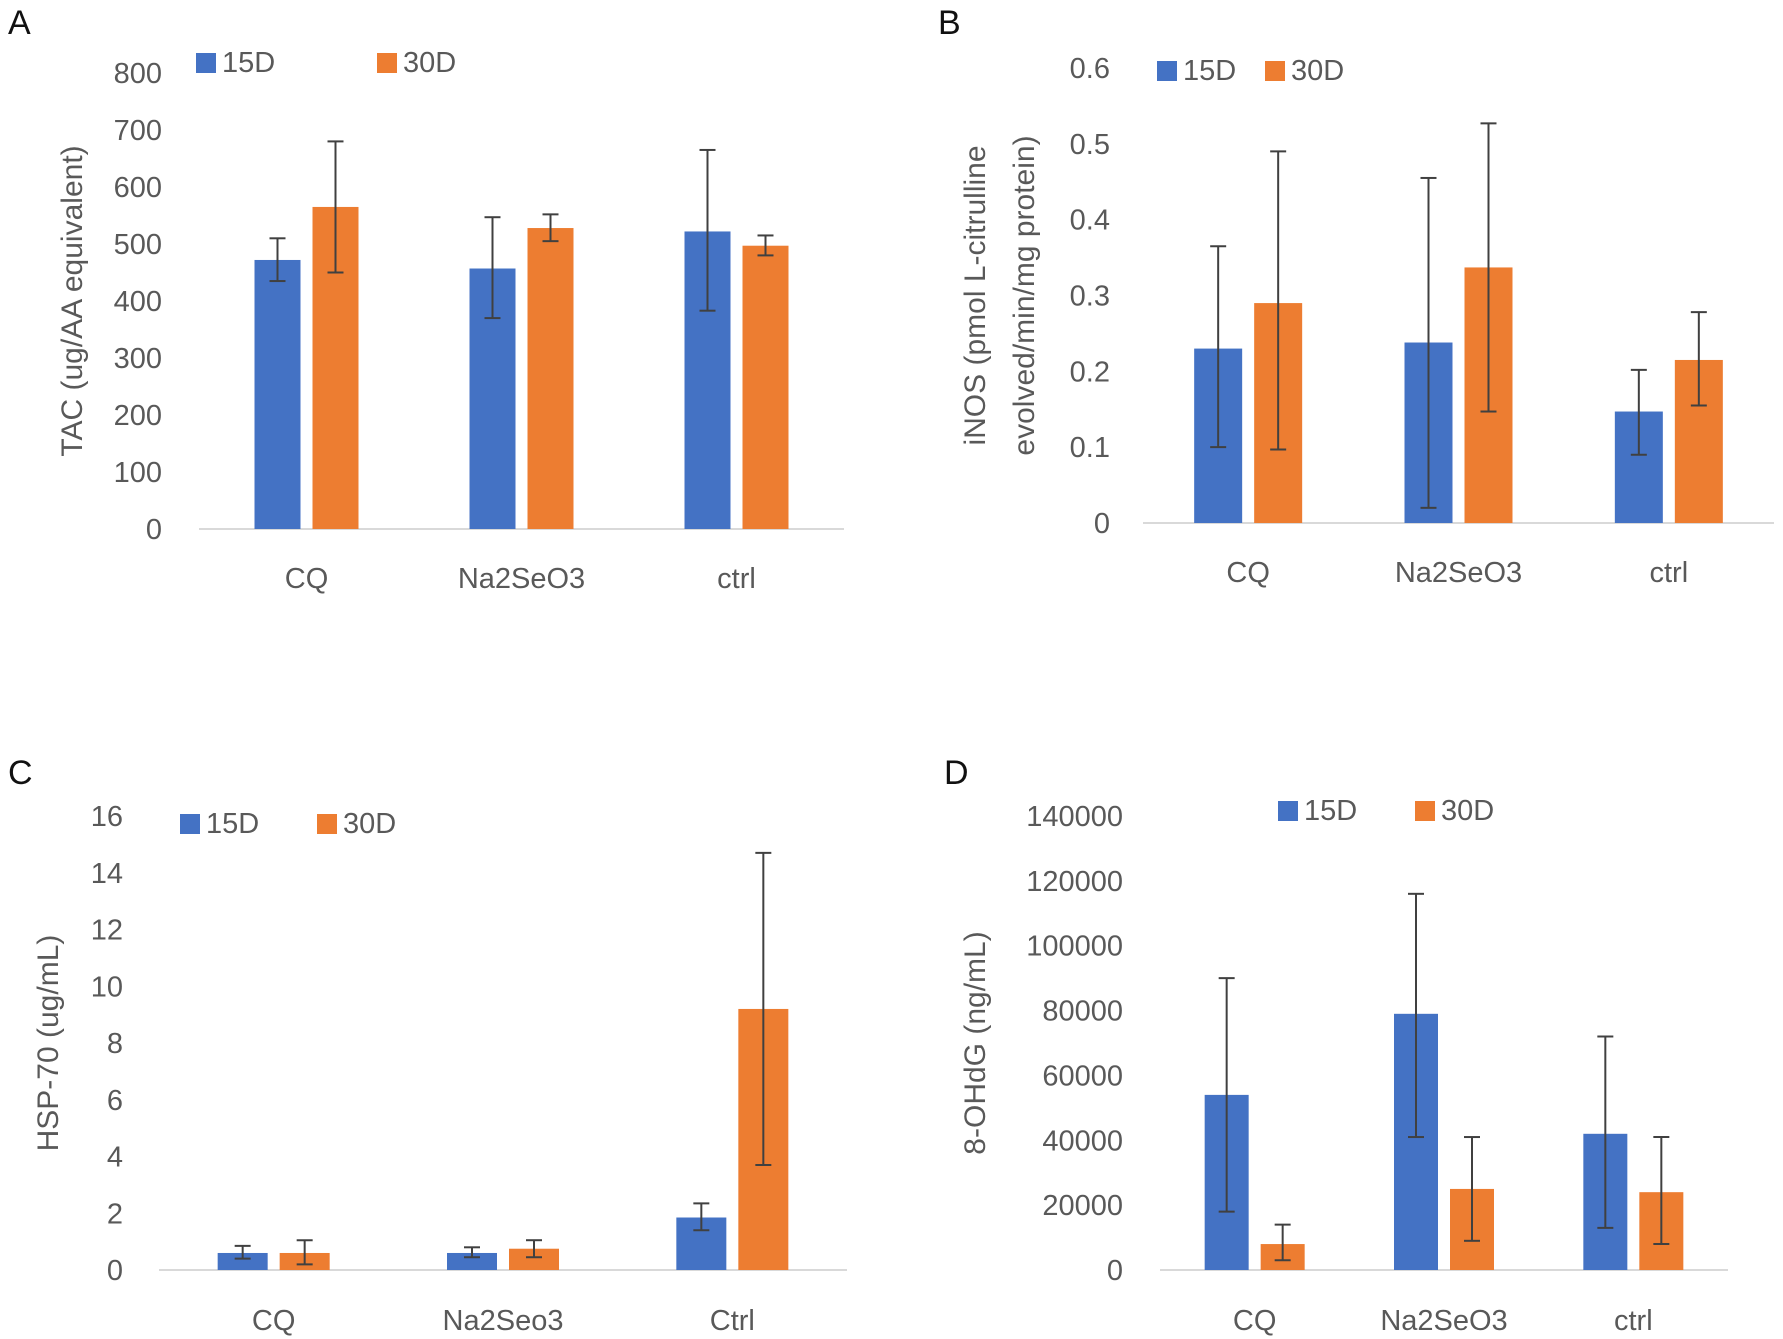  Describe the element at coordinates (1090, 297) in the screenshot. I see `y-tick-label: 0.3` at that location.